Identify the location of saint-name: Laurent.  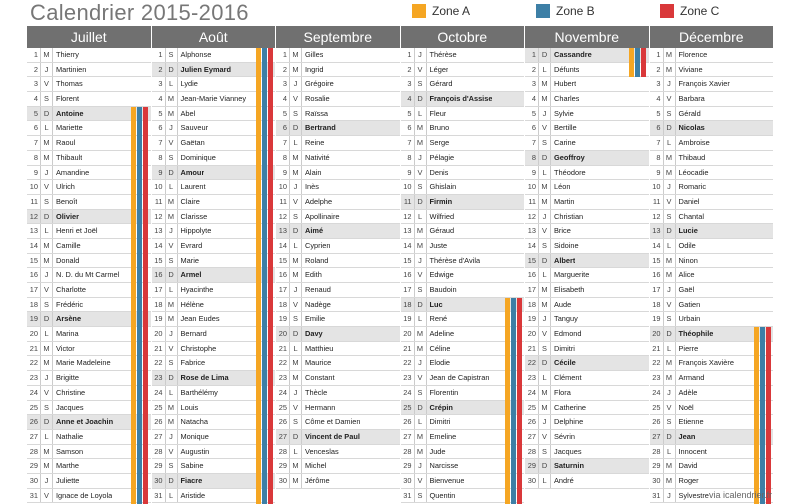
(193, 187).